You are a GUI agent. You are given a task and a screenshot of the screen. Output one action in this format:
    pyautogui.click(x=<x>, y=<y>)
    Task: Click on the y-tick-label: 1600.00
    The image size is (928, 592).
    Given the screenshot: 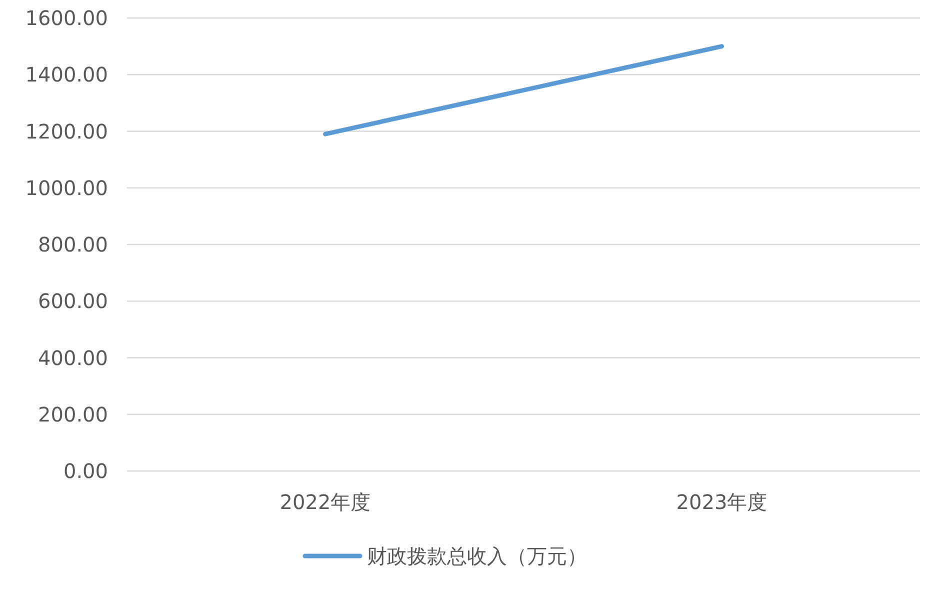 What is the action you would take?
    pyautogui.click(x=66, y=18)
    